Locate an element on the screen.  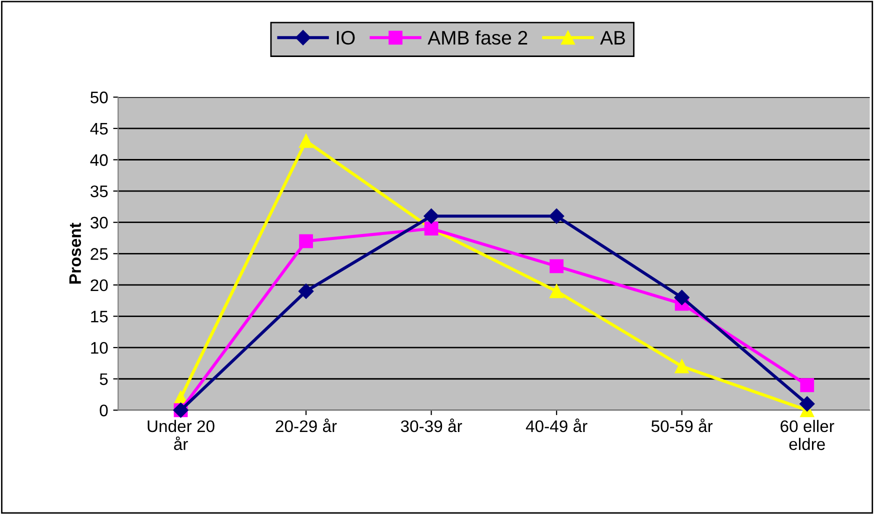
y-tick-label: 0 is located at coordinates (104, 410).